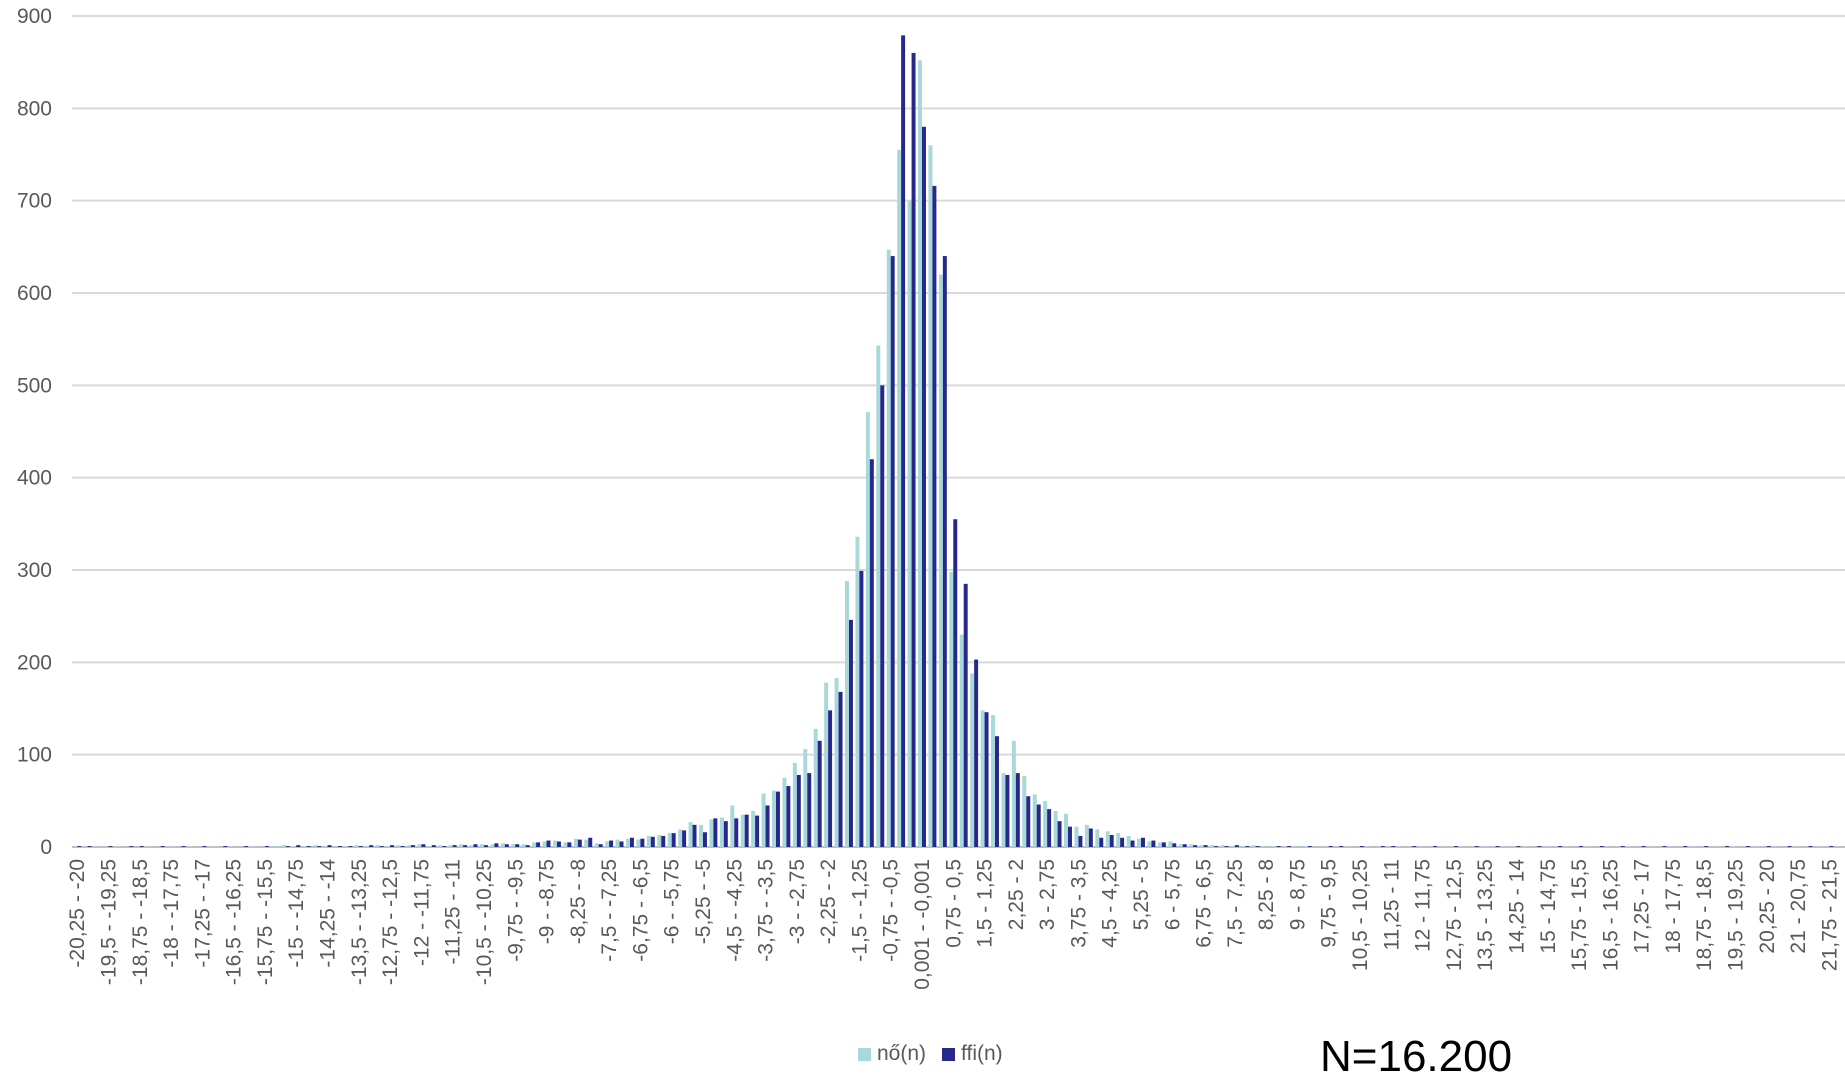 This screenshot has width=1845, height=1082. Describe the element at coordinates (34, 662) in the screenshot. I see `y-tick-label: 200` at that location.